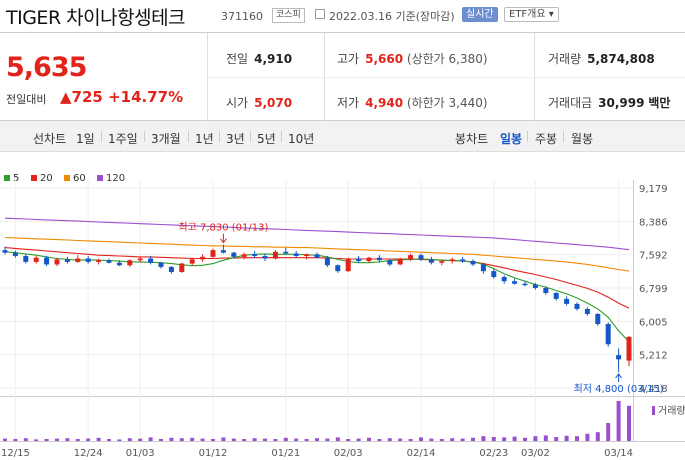  What do you see at coordinates (531, 14) in the screenshot?
I see `etf-overview-dropdown: ETF개요 ▾` at bounding box center [531, 14].